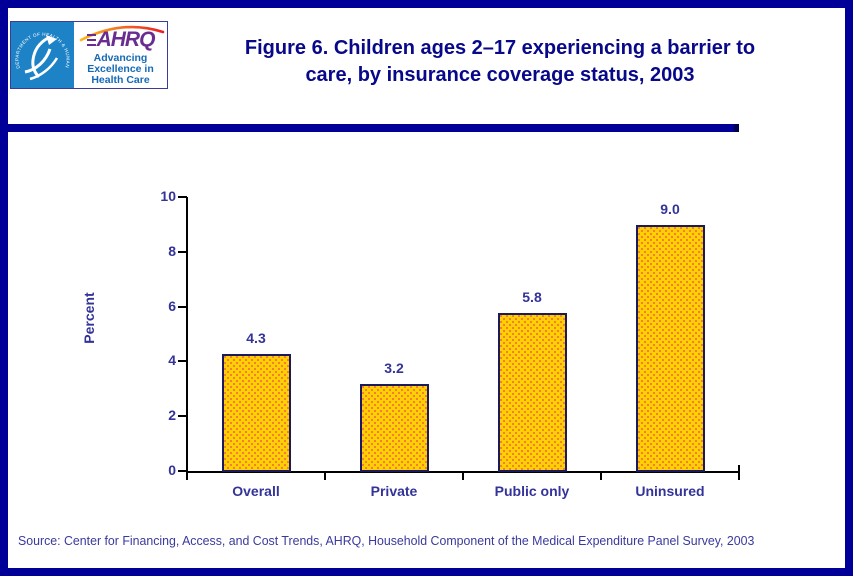 This screenshot has height=576, width=853. What do you see at coordinates (126, 39) in the screenshot?
I see `ahrq-acronym: AHRQ` at bounding box center [126, 39].